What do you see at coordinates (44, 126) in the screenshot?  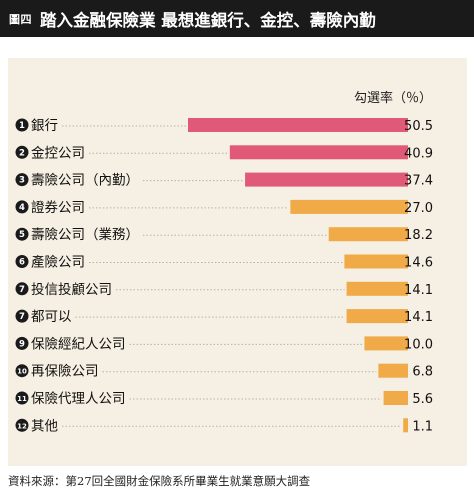 I see `category-label: 銀行` at bounding box center [44, 126].